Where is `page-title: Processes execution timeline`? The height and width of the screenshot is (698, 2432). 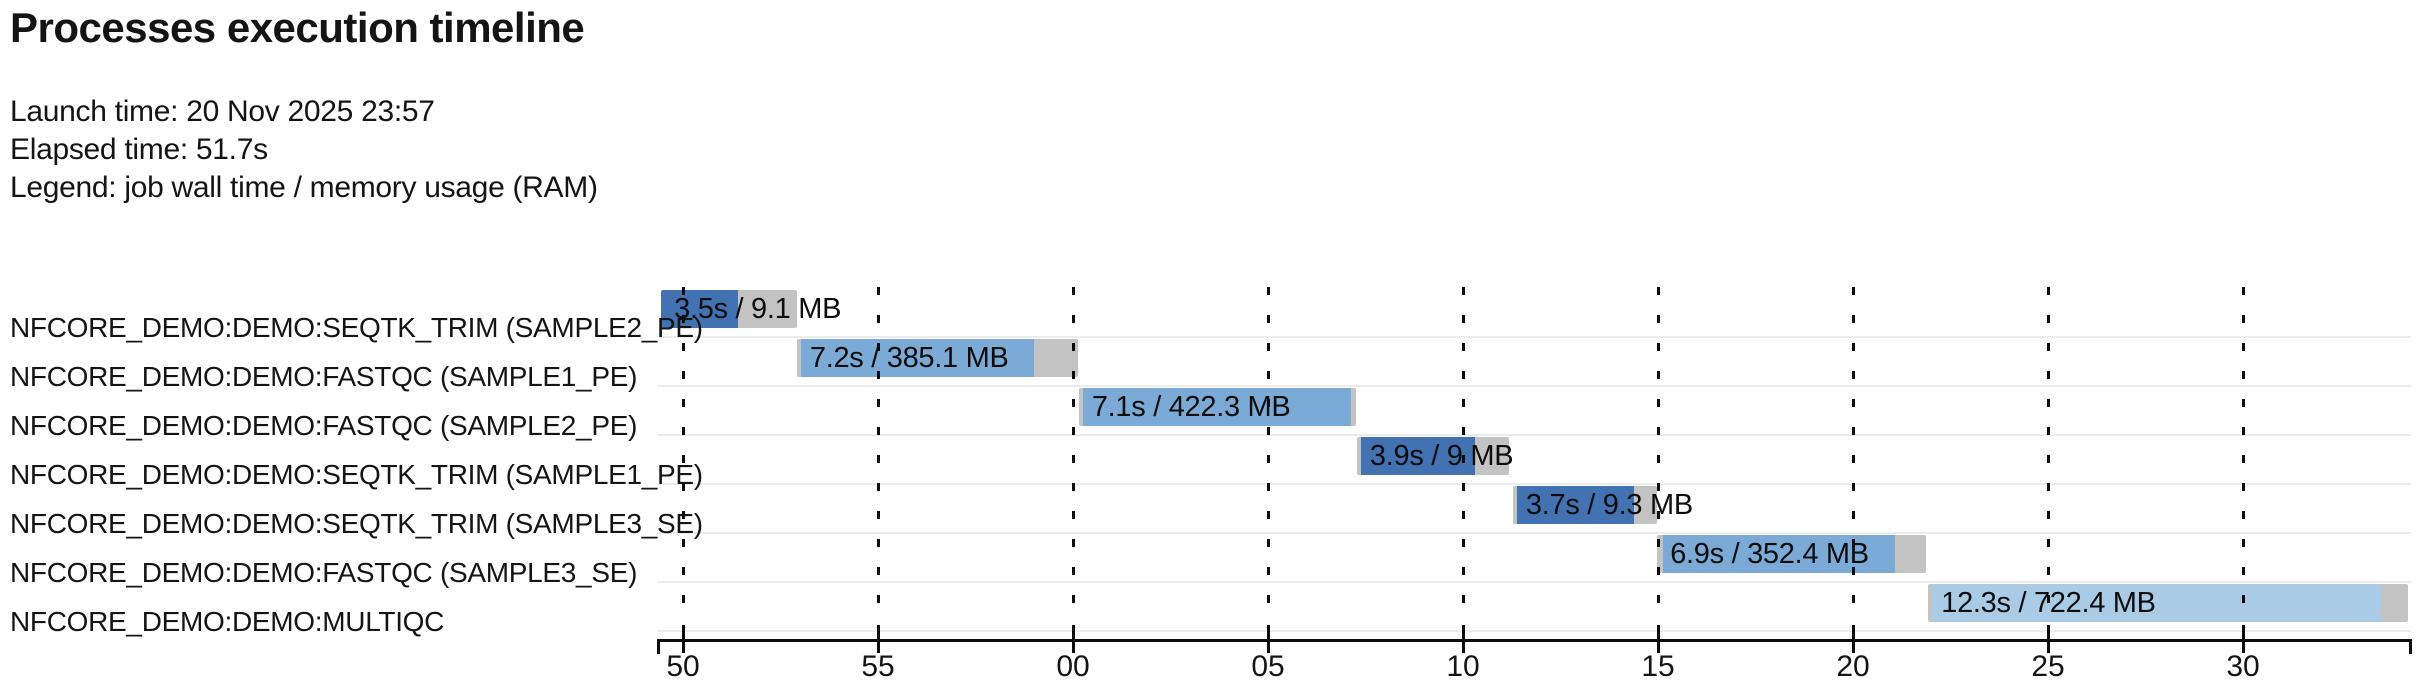
page-title: Processes execution timeline is located at coordinates (297, 27).